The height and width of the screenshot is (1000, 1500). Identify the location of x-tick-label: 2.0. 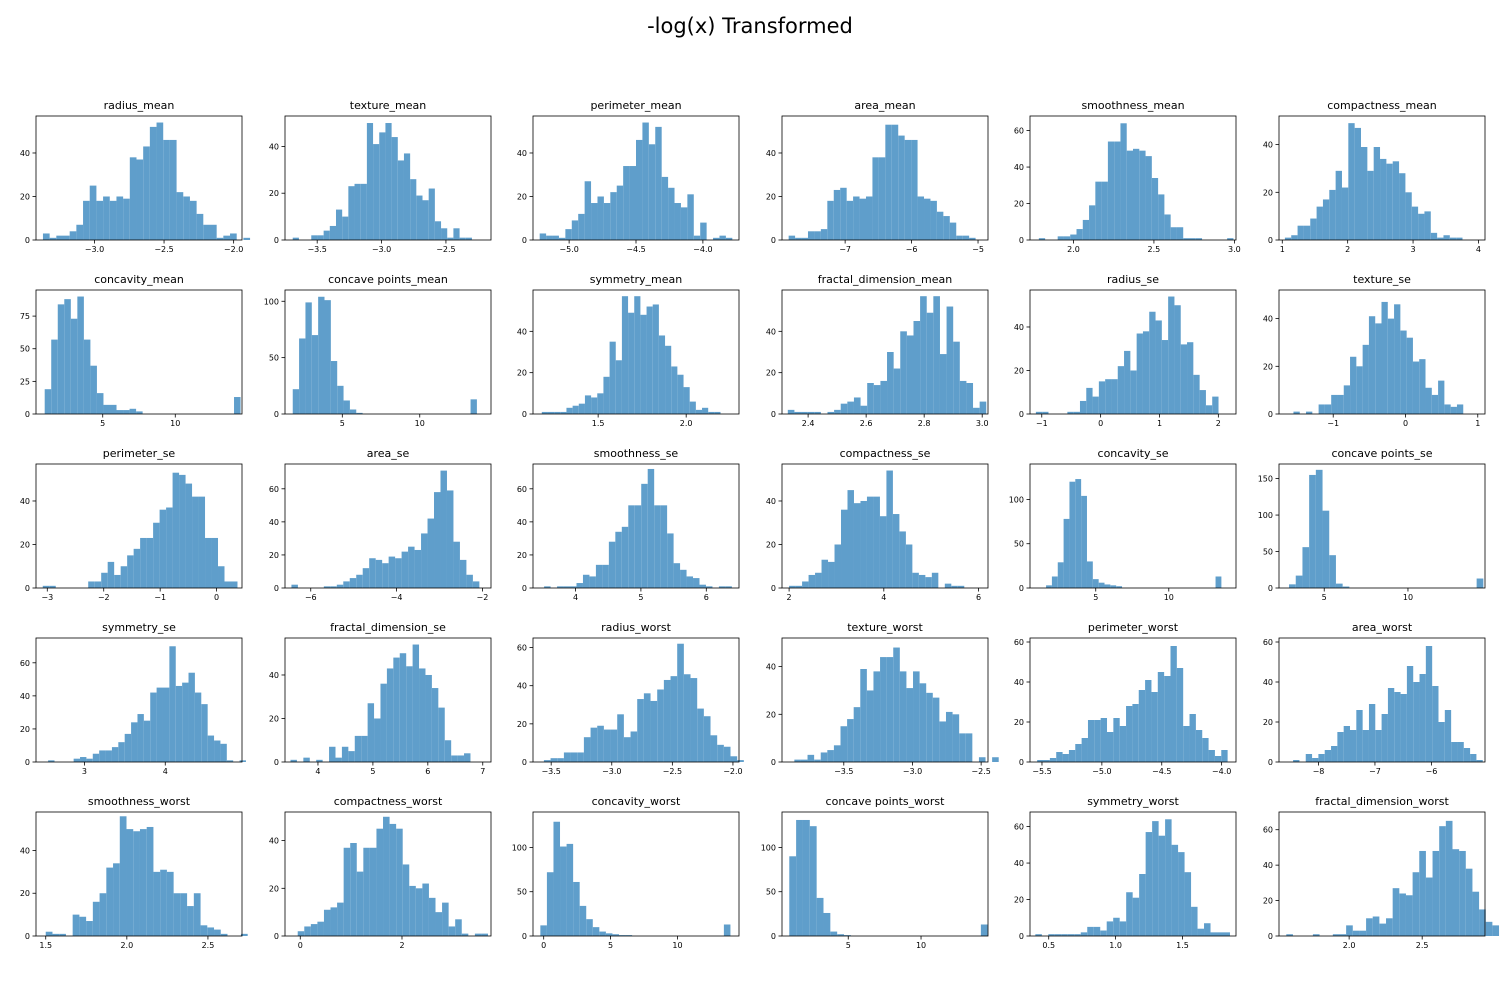
(1349, 945).